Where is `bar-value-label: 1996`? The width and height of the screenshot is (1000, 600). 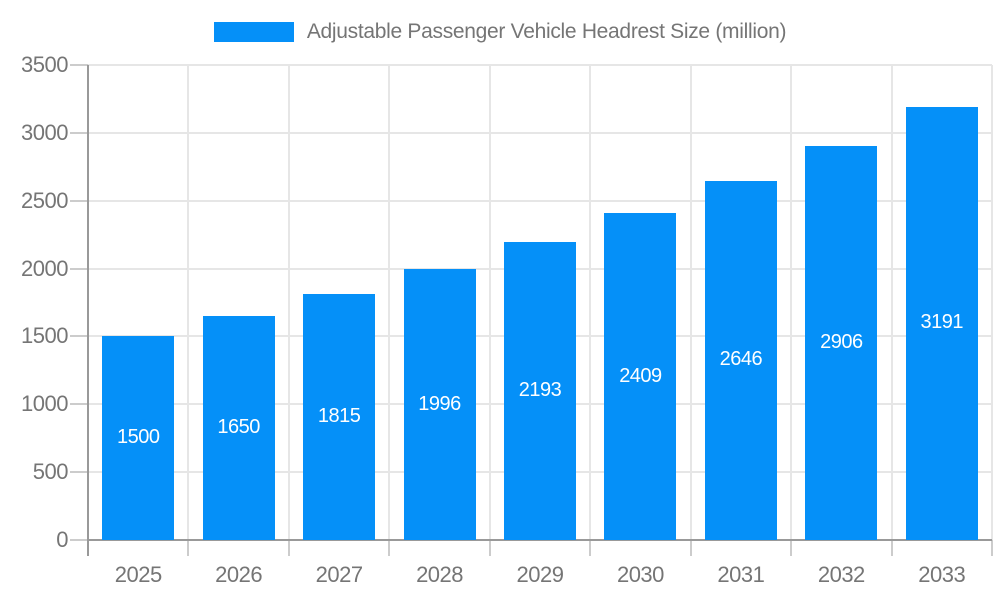 bar-value-label: 1996 is located at coordinates (439, 403).